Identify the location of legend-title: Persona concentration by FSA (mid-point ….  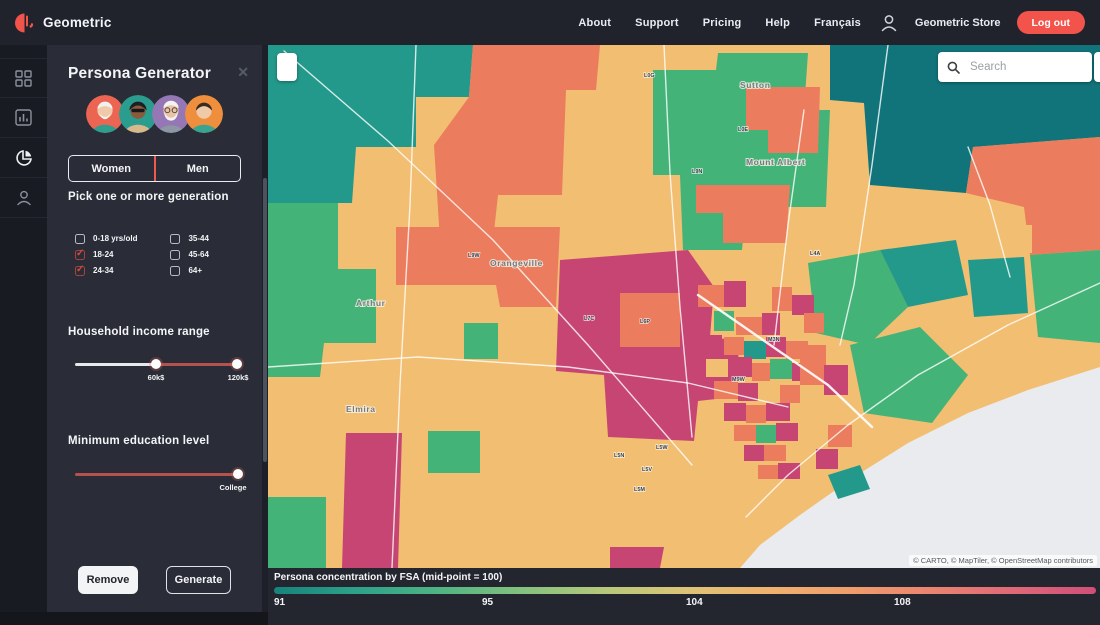
(388, 577).